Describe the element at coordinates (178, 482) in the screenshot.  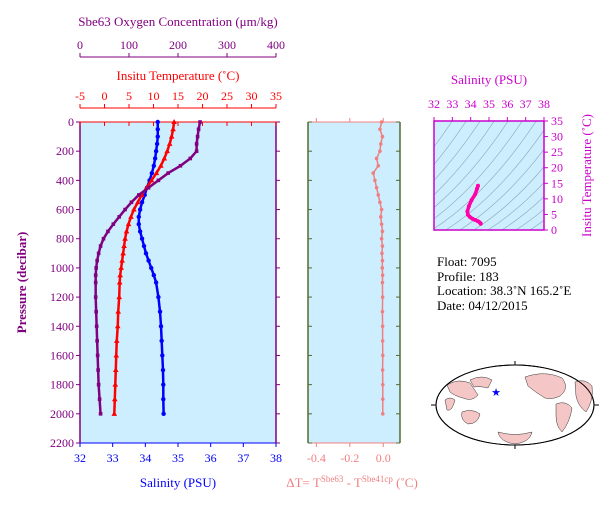
I see `salinity-axis-title: Salinity (PSU)` at that location.